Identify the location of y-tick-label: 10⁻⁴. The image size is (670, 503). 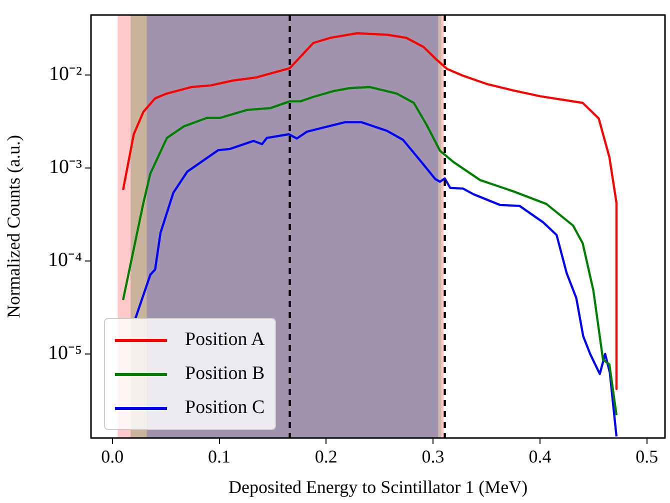
(65, 260).